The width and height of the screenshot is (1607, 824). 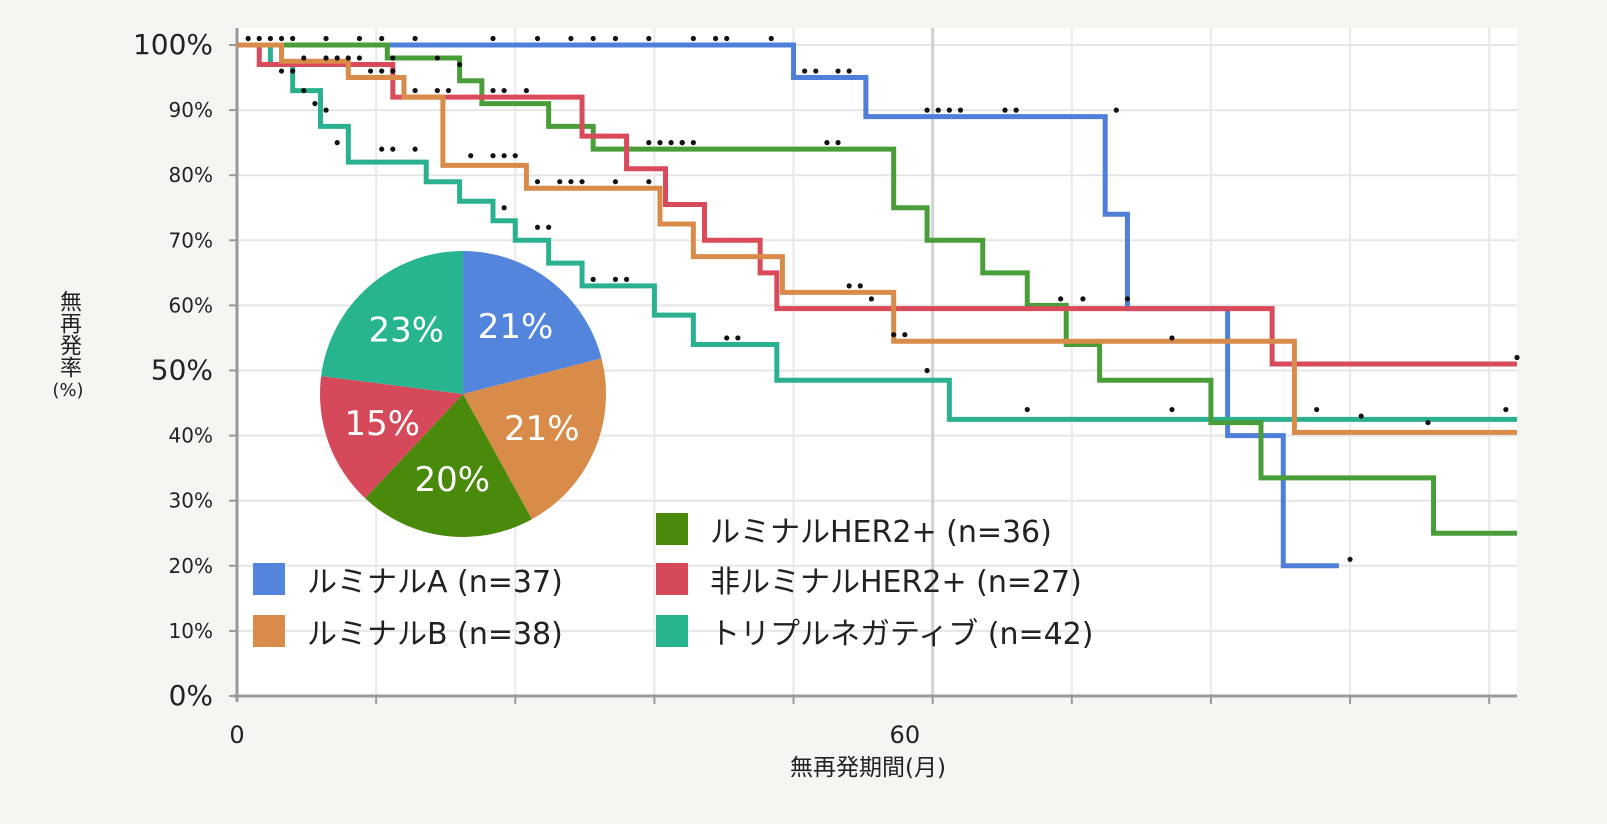 I want to click on x-tick-label: 60, so click(x=905, y=735).